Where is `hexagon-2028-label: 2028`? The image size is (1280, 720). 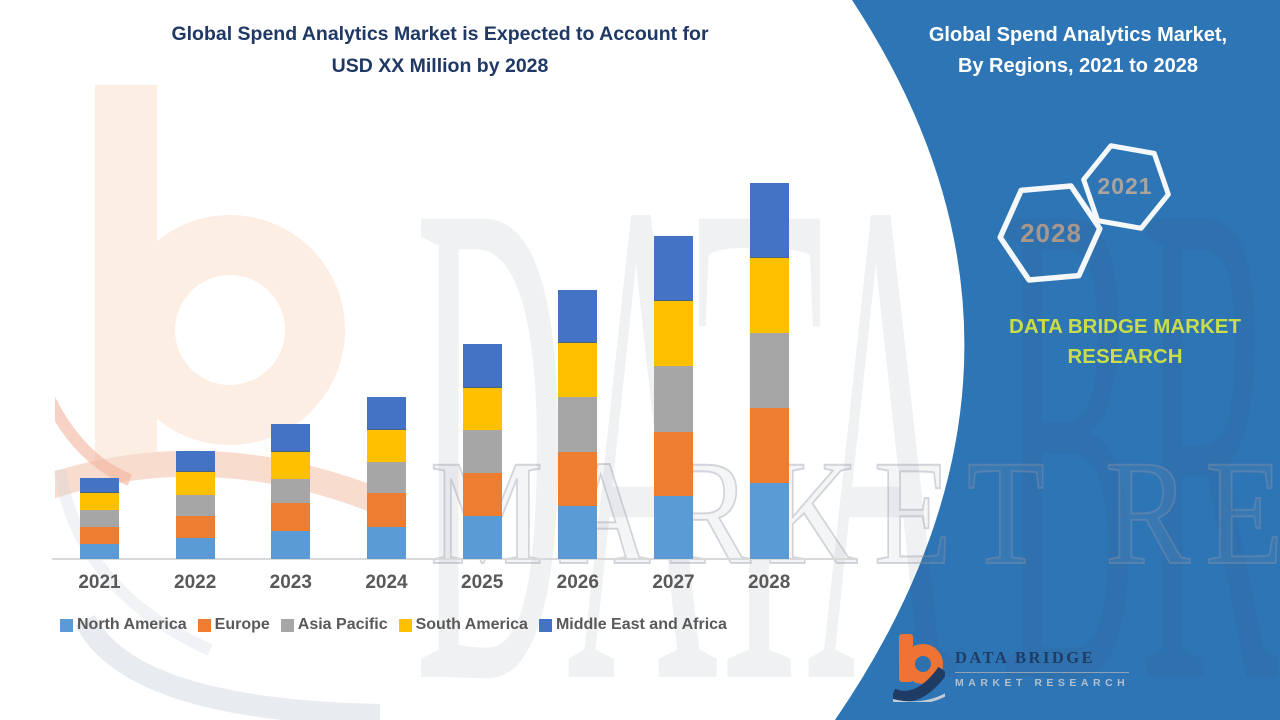
hexagon-2028-label: 2028 is located at coordinates (1051, 233).